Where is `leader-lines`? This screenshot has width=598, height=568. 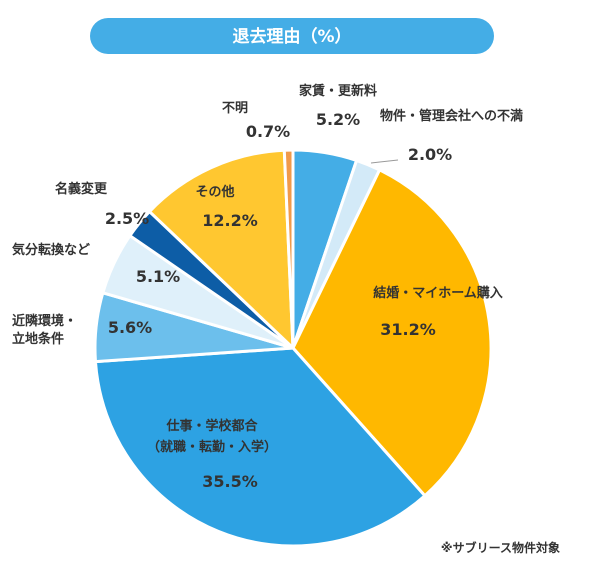
leader-lines is located at coordinates (384, 161).